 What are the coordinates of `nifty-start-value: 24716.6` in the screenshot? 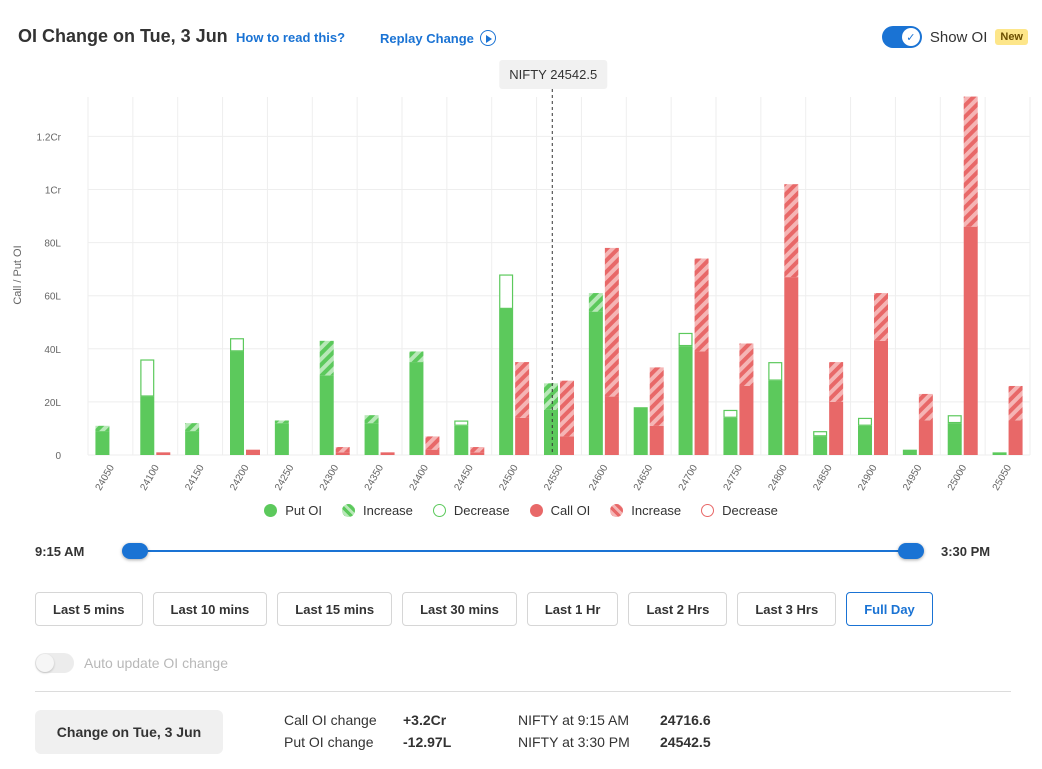 It's located at (685, 720).